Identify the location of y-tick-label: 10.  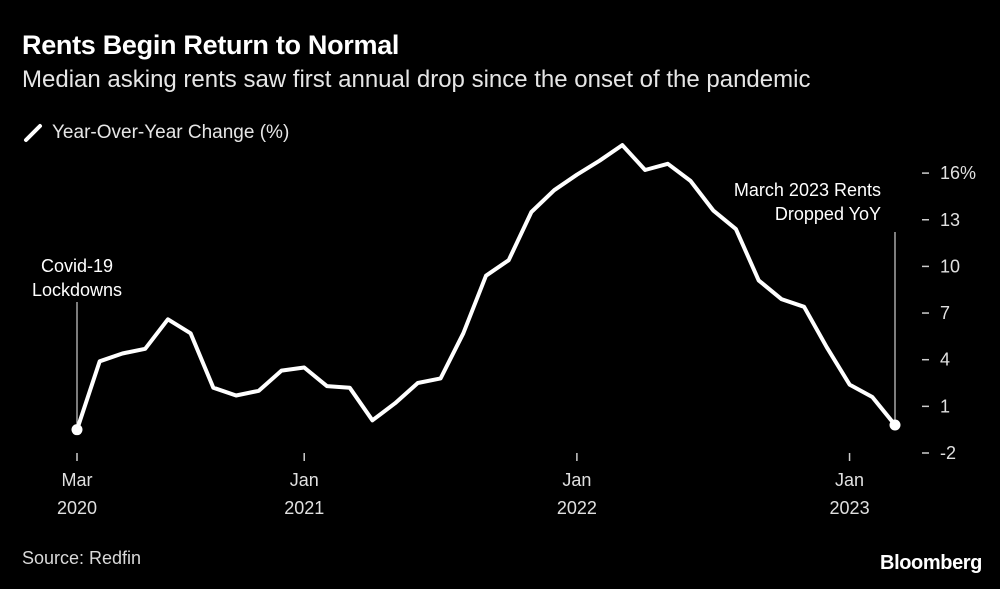
(950, 266).